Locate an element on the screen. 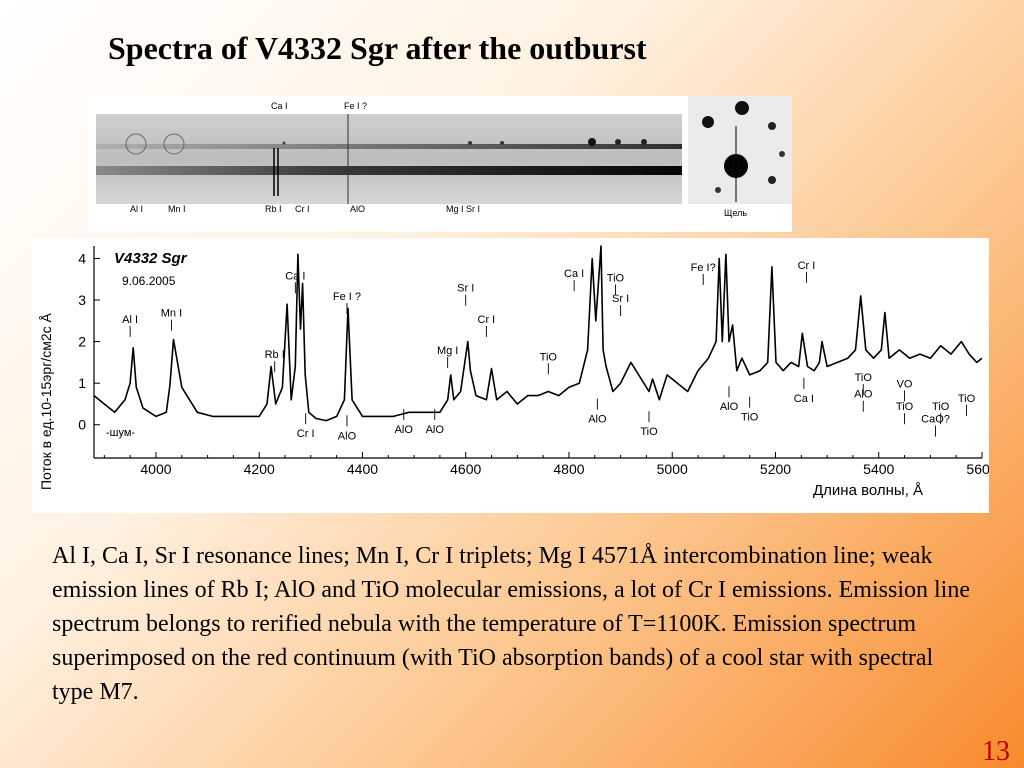 The image size is (1024, 768). x-tick-label: 4800 is located at coordinates (568, 469).